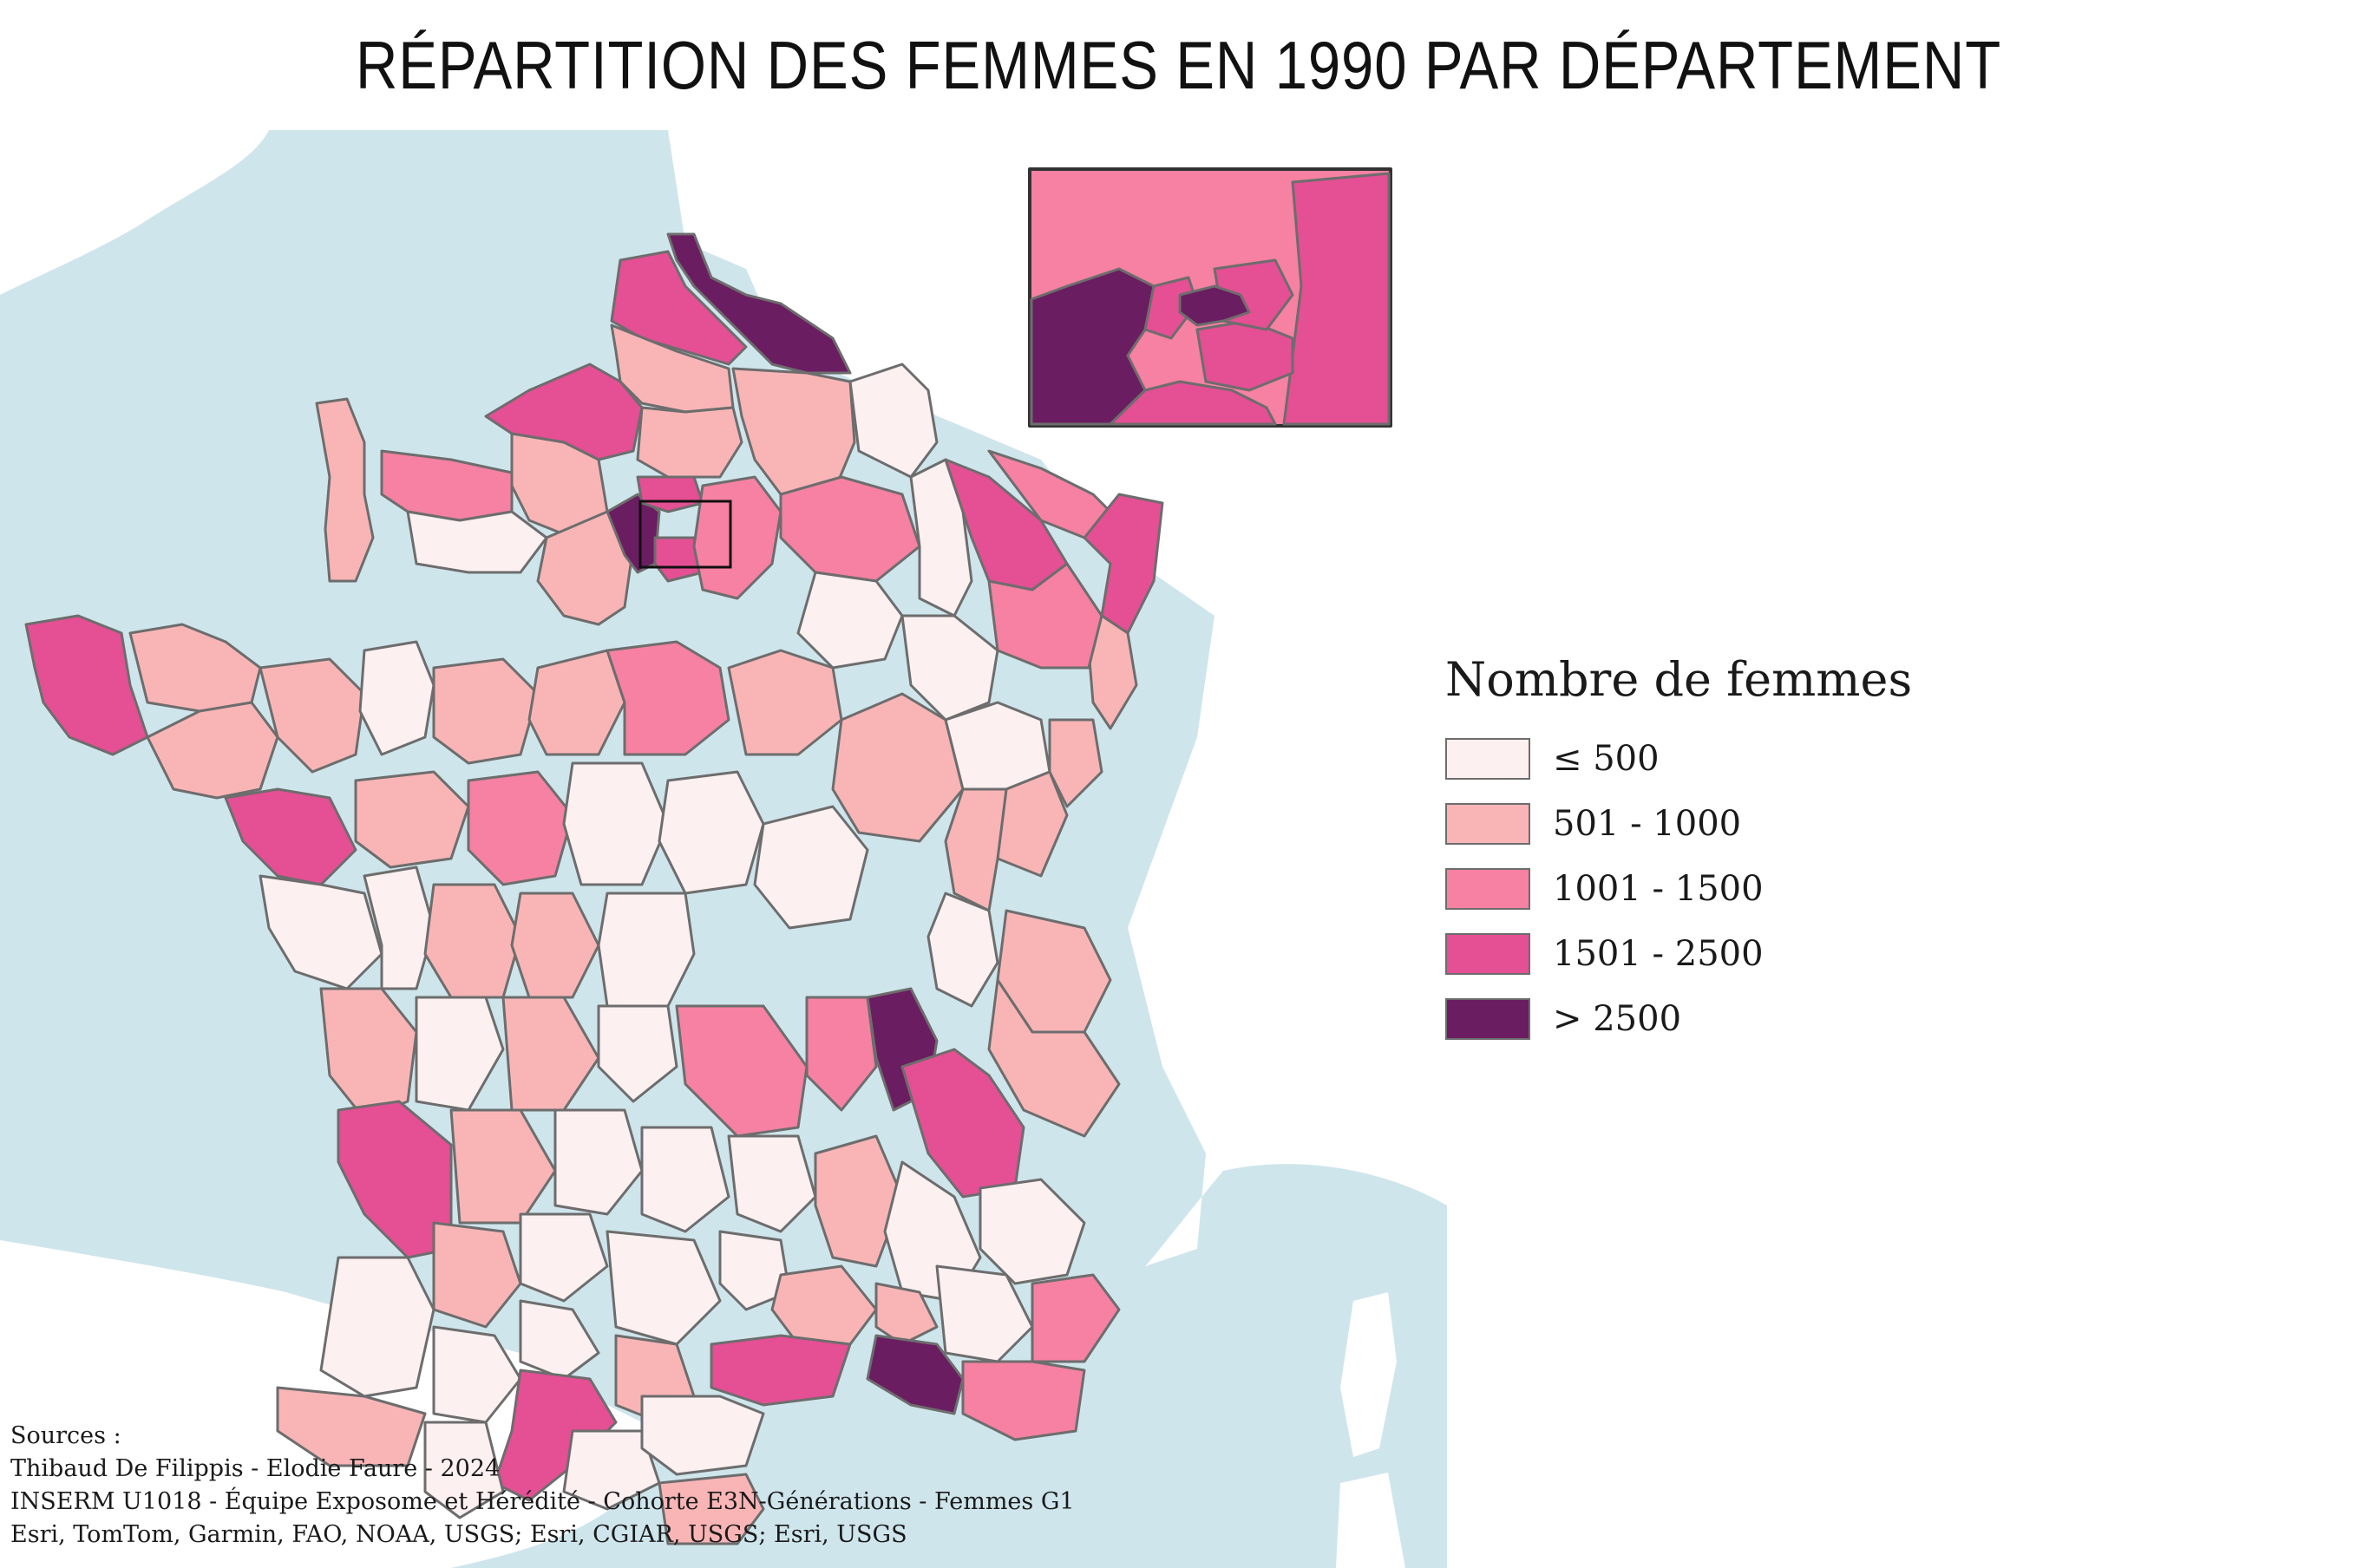  What do you see at coordinates (616, 823) in the screenshot?
I see `dept-cher` at bounding box center [616, 823].